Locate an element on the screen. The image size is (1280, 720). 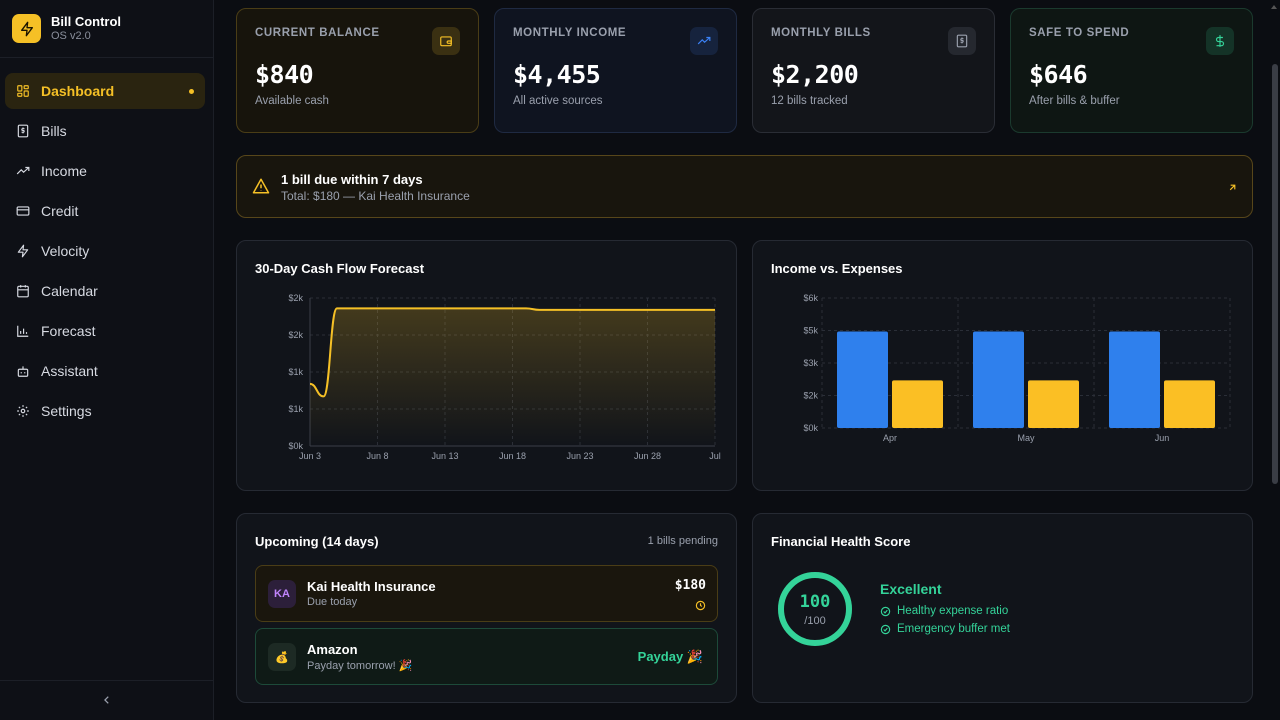
upcoming-income-row: 💰 Amazon Payday tomorrow! 🎉 Payday 🎉 is located at coordinates (486, 656).